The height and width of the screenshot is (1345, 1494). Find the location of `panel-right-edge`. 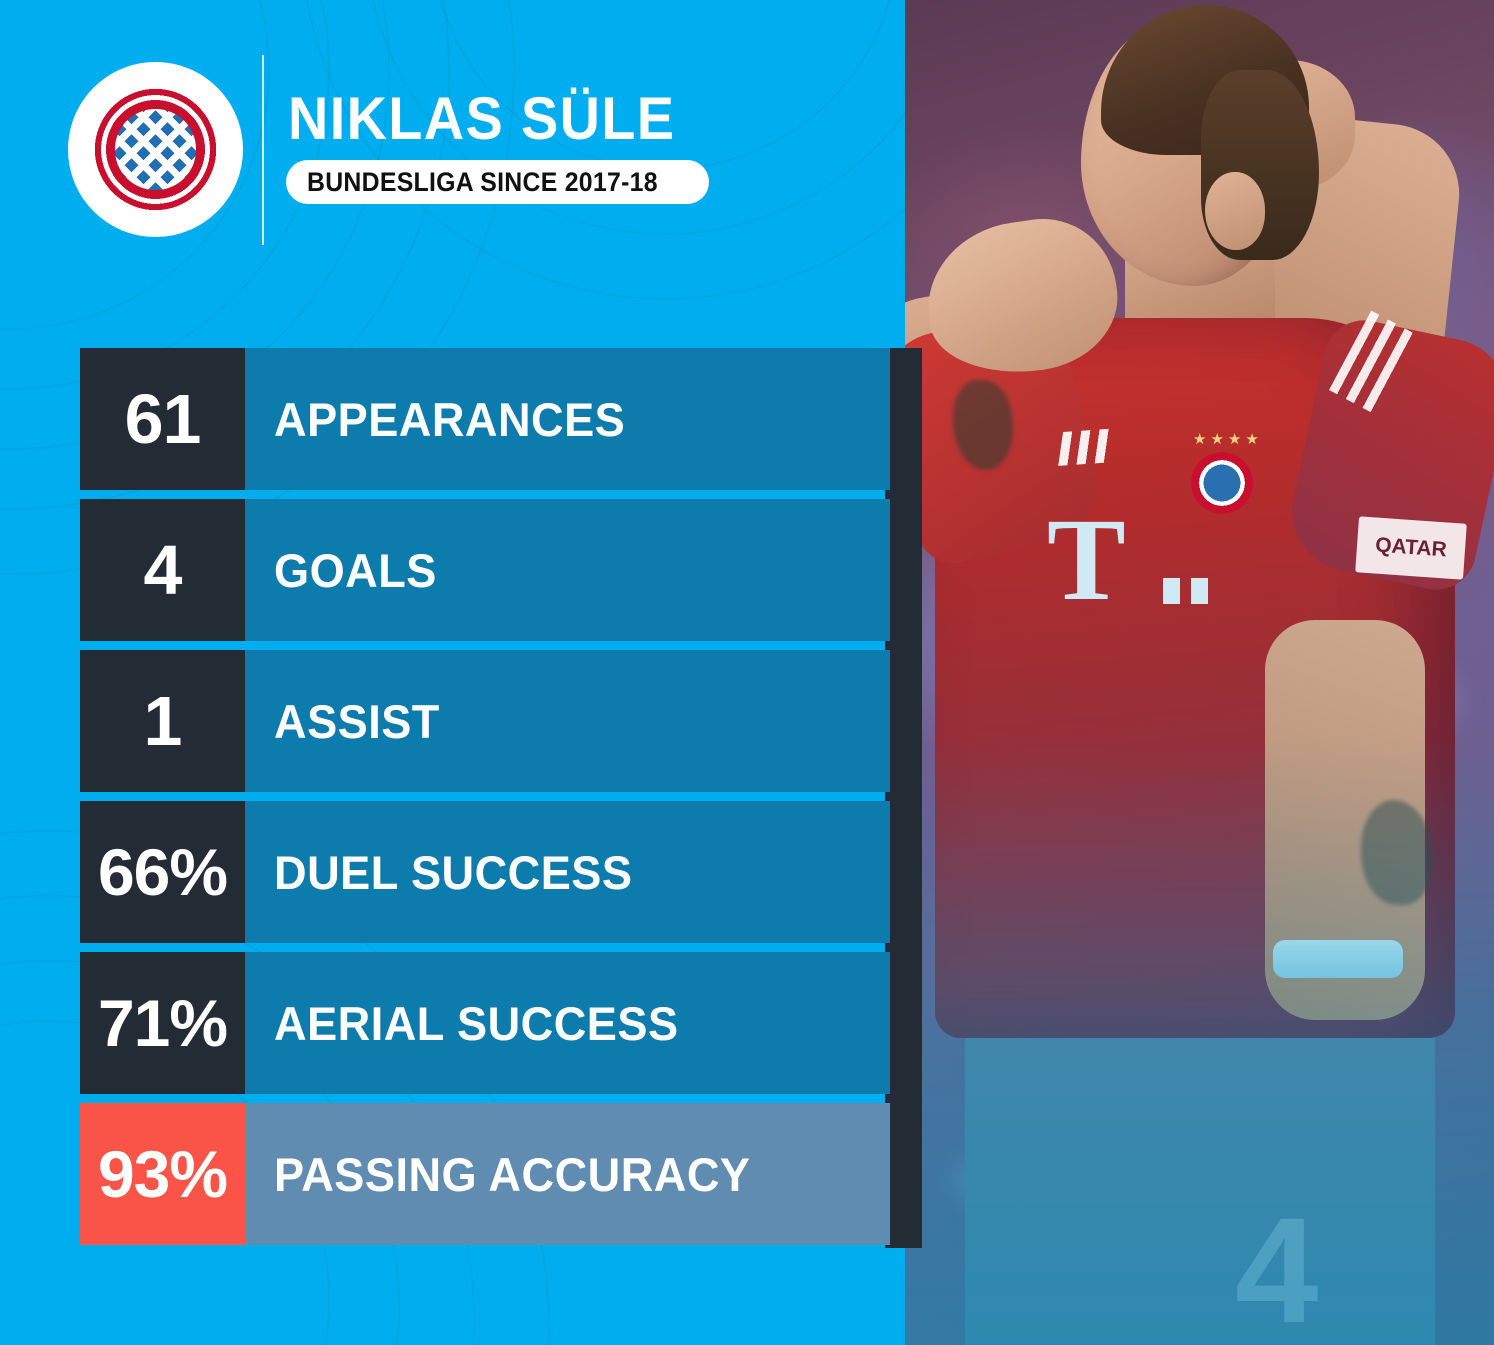

panel-right-edge is located at coordinates (903, 798).